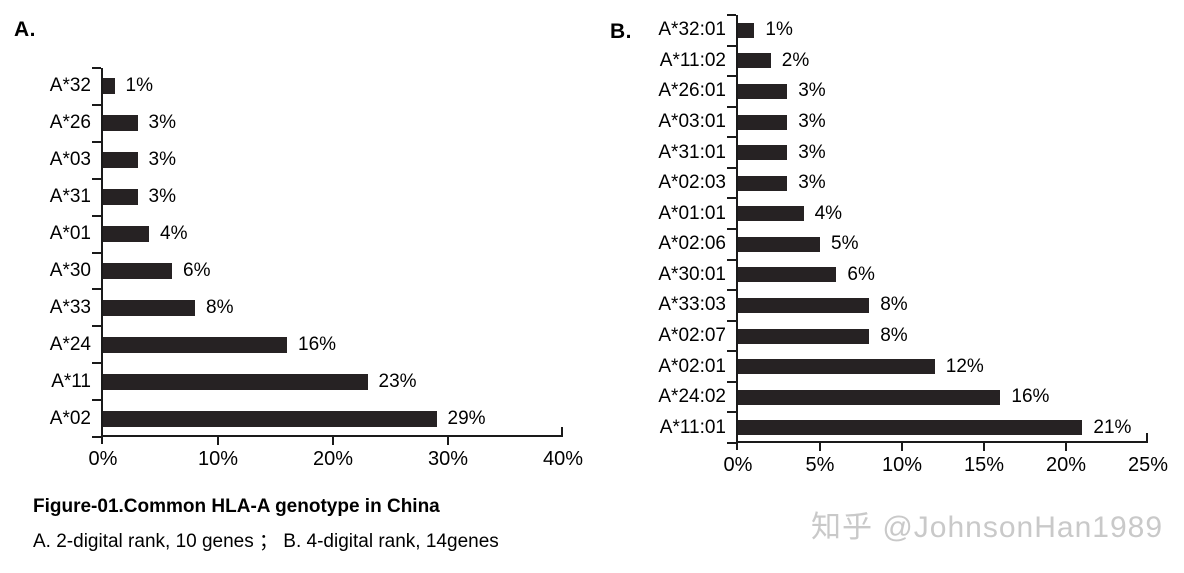 The height and width of the screenshot is (573, 1184). I want to click on value-label: 6%, so click(197, 270).